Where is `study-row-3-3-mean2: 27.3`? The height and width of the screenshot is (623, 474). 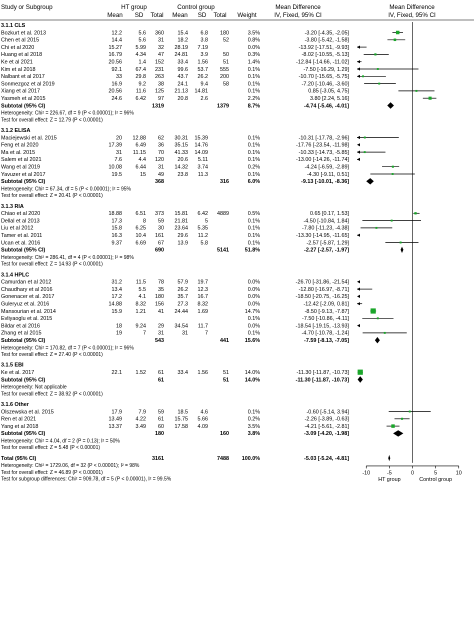 study-row-3-3-mean2: 27.3 is located at coordinates (183, 305).